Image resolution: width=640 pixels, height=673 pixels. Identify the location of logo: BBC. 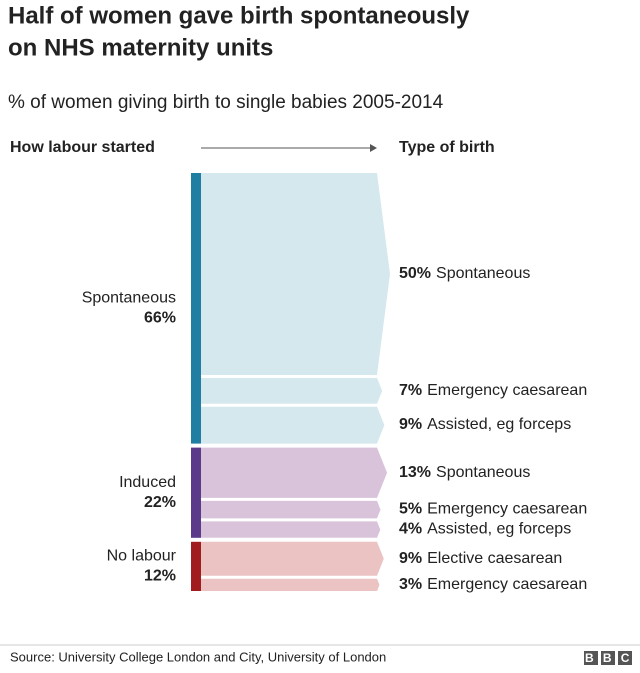
(612, 658).